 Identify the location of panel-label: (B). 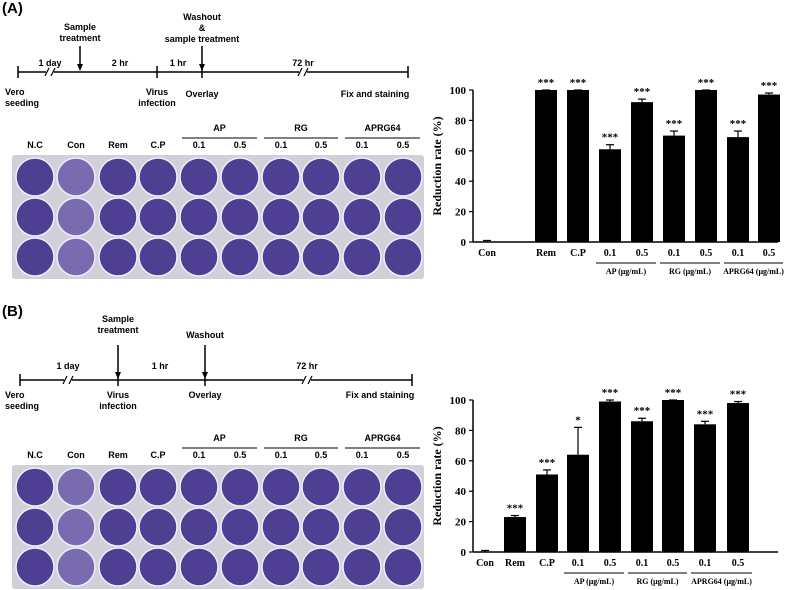
(12, 311).